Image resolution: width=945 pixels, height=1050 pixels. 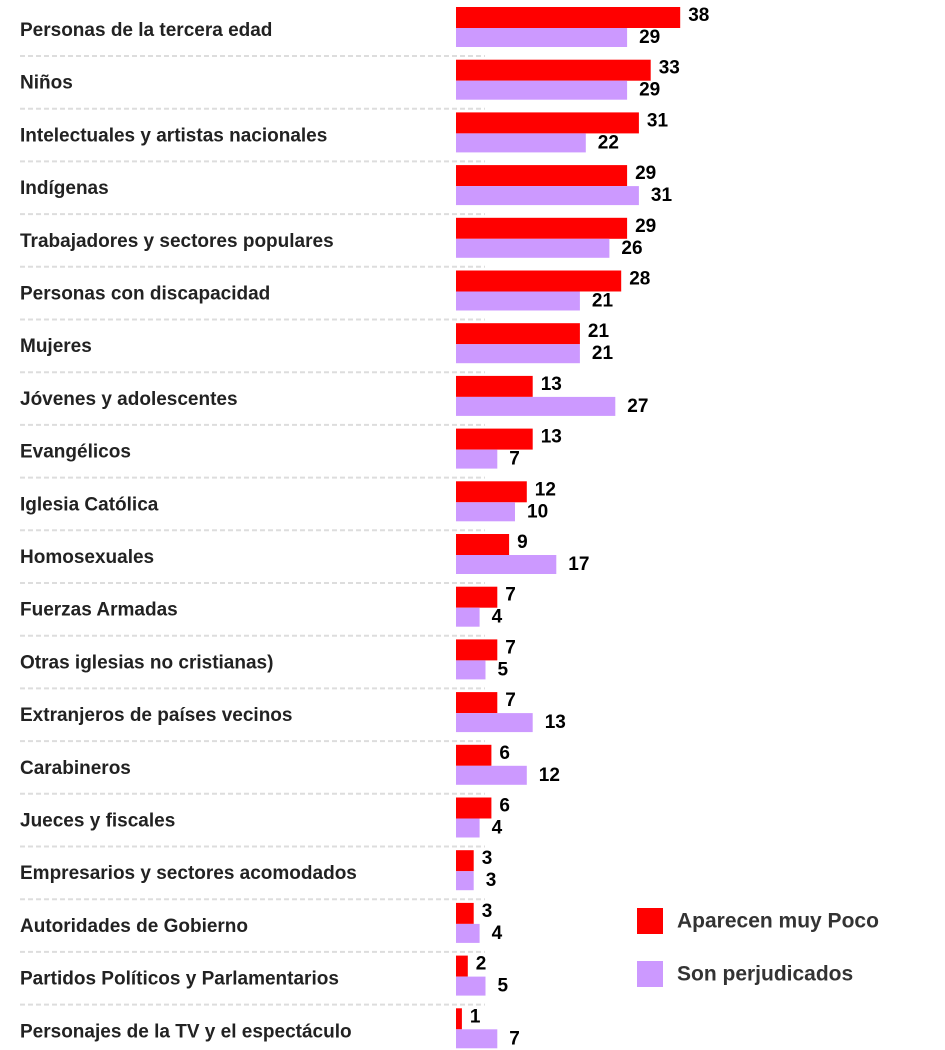 I want to click on category-label: Partidos Políticos y Parlamentarios, so click(x=179, y=979).